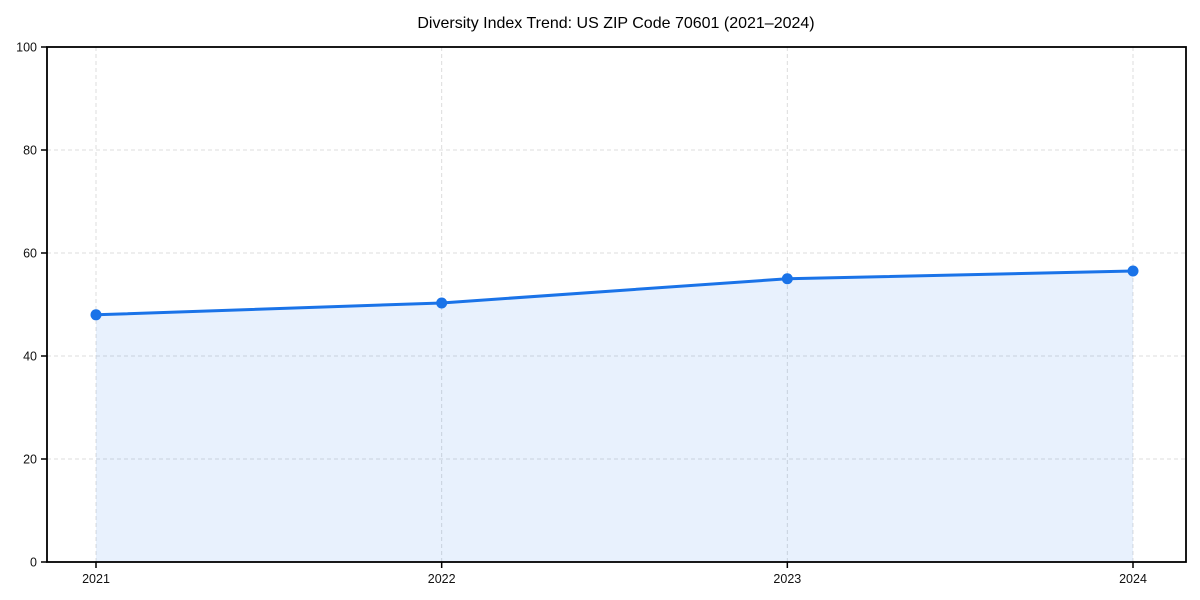 This screenshot has height=600, width=1200. Describe the element at coordinates (442, 303) in the screenshot. I see `data-point-2022` at that location.